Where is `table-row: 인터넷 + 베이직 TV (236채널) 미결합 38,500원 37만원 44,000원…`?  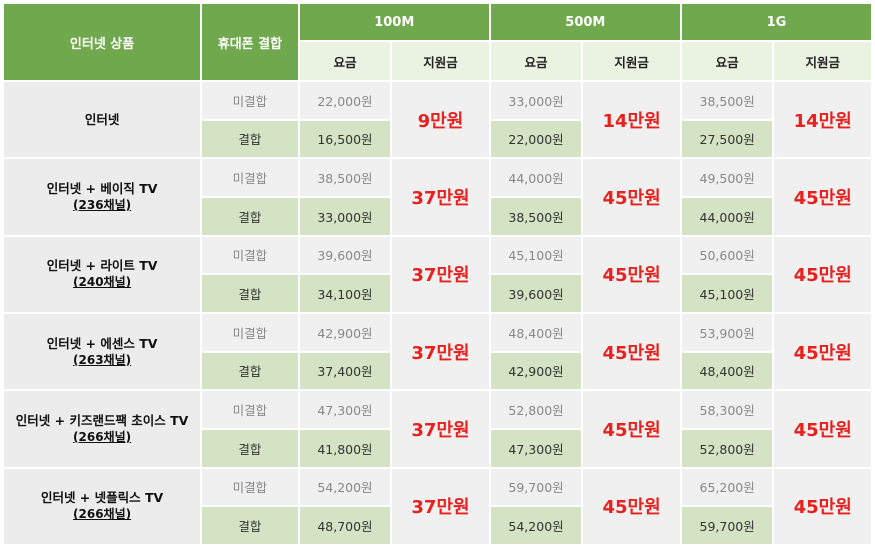
table-row: 인터넷 + 베이직 TV (236채널) 미결합 38,500원 37만원 44,000원… is located at coordinates (437, 197).